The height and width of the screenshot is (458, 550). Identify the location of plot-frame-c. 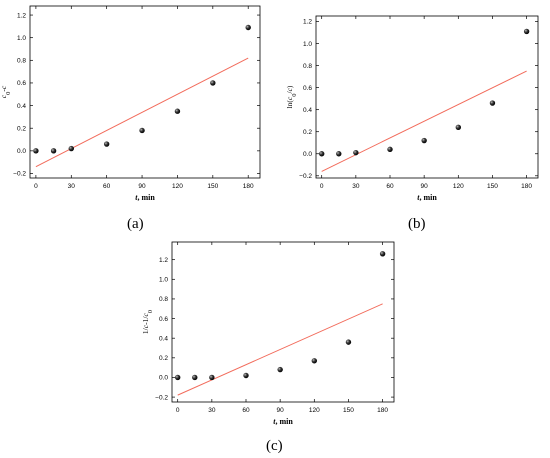
(283, 322).